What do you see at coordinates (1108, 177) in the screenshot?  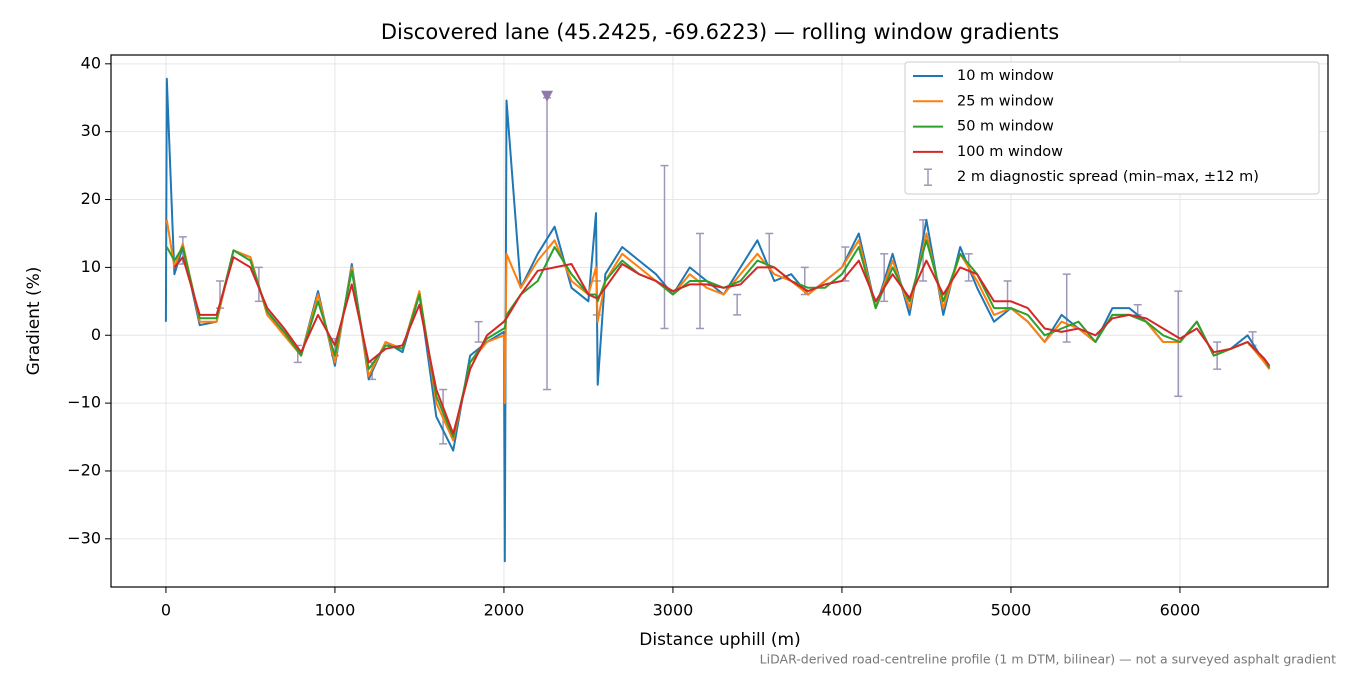 I see `legend-label: 2 m diagnostic spread (min–max, ±12 m)` at bounding box center [1108, 177].